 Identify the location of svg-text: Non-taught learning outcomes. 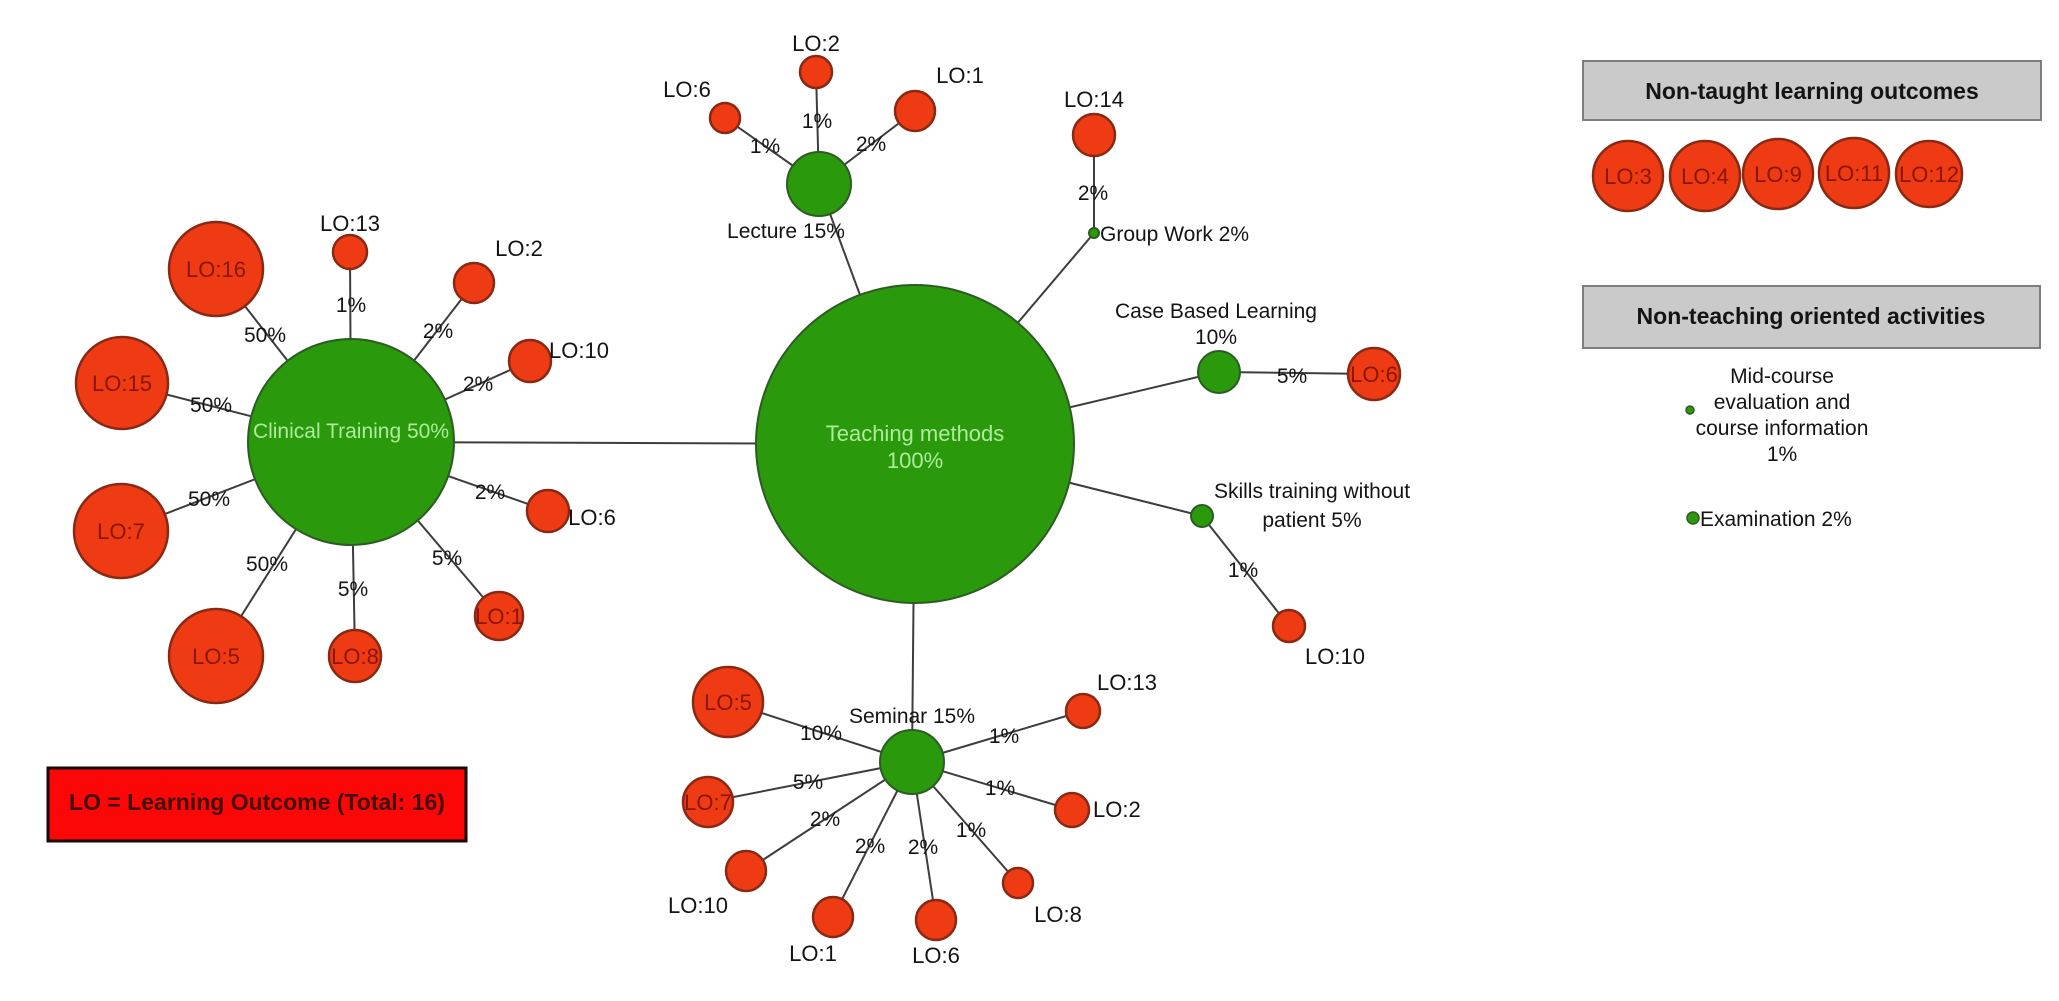
(1812, 91).